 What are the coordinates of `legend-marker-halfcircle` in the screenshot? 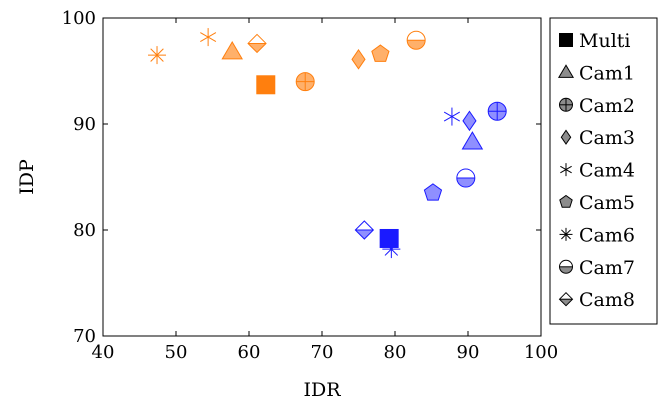 It's located at (566, 266).